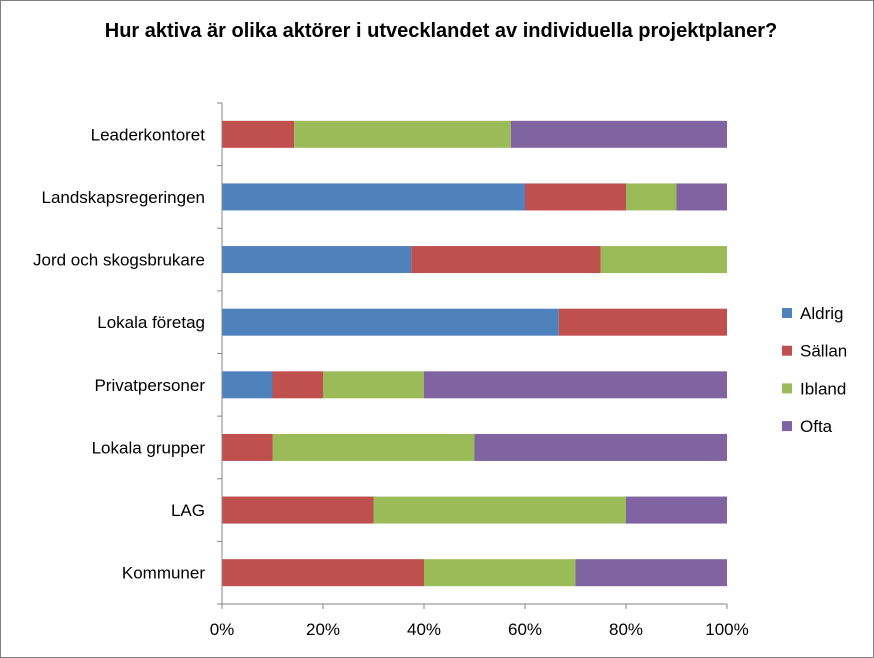  What do you see at coordinates (424, 629) in the screenshot?
I see `x-tick-label: 40%` at bounding box center [424, 629].